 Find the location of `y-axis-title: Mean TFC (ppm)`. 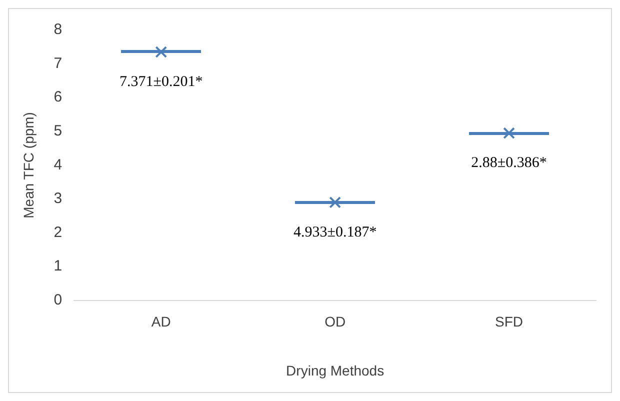

y-axis-title: Mean TFC (ppm) is located at coordinates (28, 165).